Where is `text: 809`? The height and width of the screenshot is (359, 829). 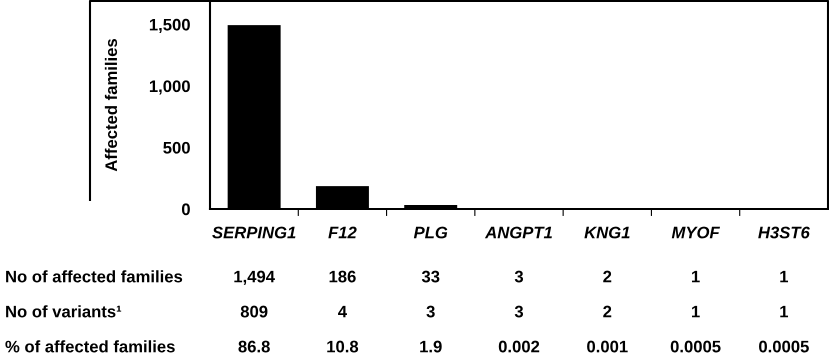
text: 809 is located at coordinates (254, 312).